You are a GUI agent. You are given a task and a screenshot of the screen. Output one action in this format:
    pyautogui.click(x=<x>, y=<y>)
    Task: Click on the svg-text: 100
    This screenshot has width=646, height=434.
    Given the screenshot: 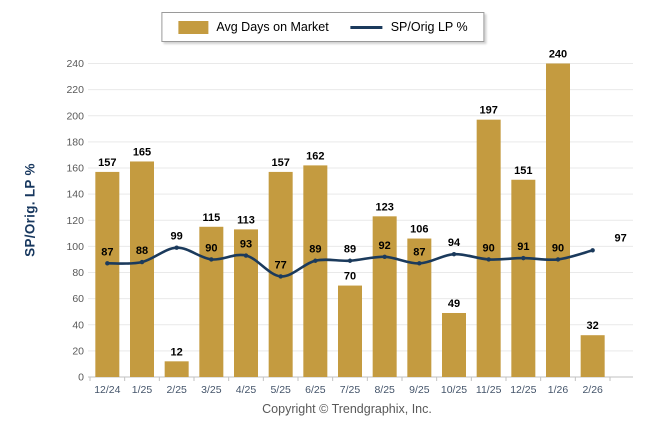 What is the action you would take?
    pyautogui.click(x=75, y=247)
    